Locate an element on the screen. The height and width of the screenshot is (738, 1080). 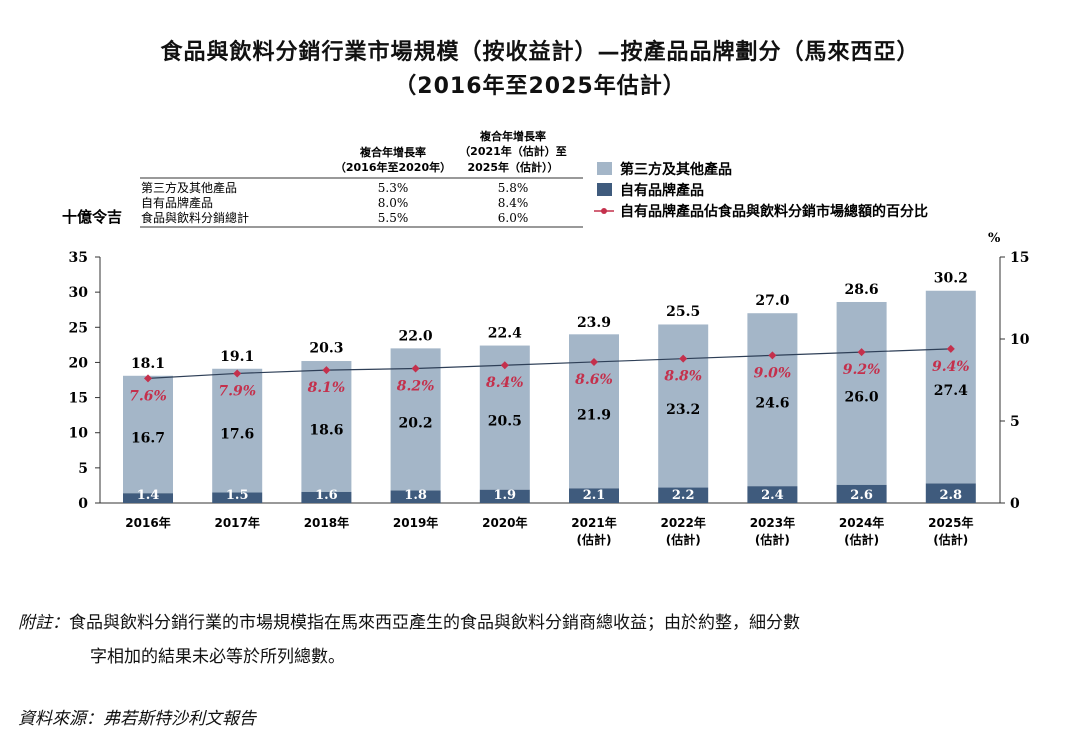
bar-third-party-label: 20.5 is located at coordinates (505, 422).